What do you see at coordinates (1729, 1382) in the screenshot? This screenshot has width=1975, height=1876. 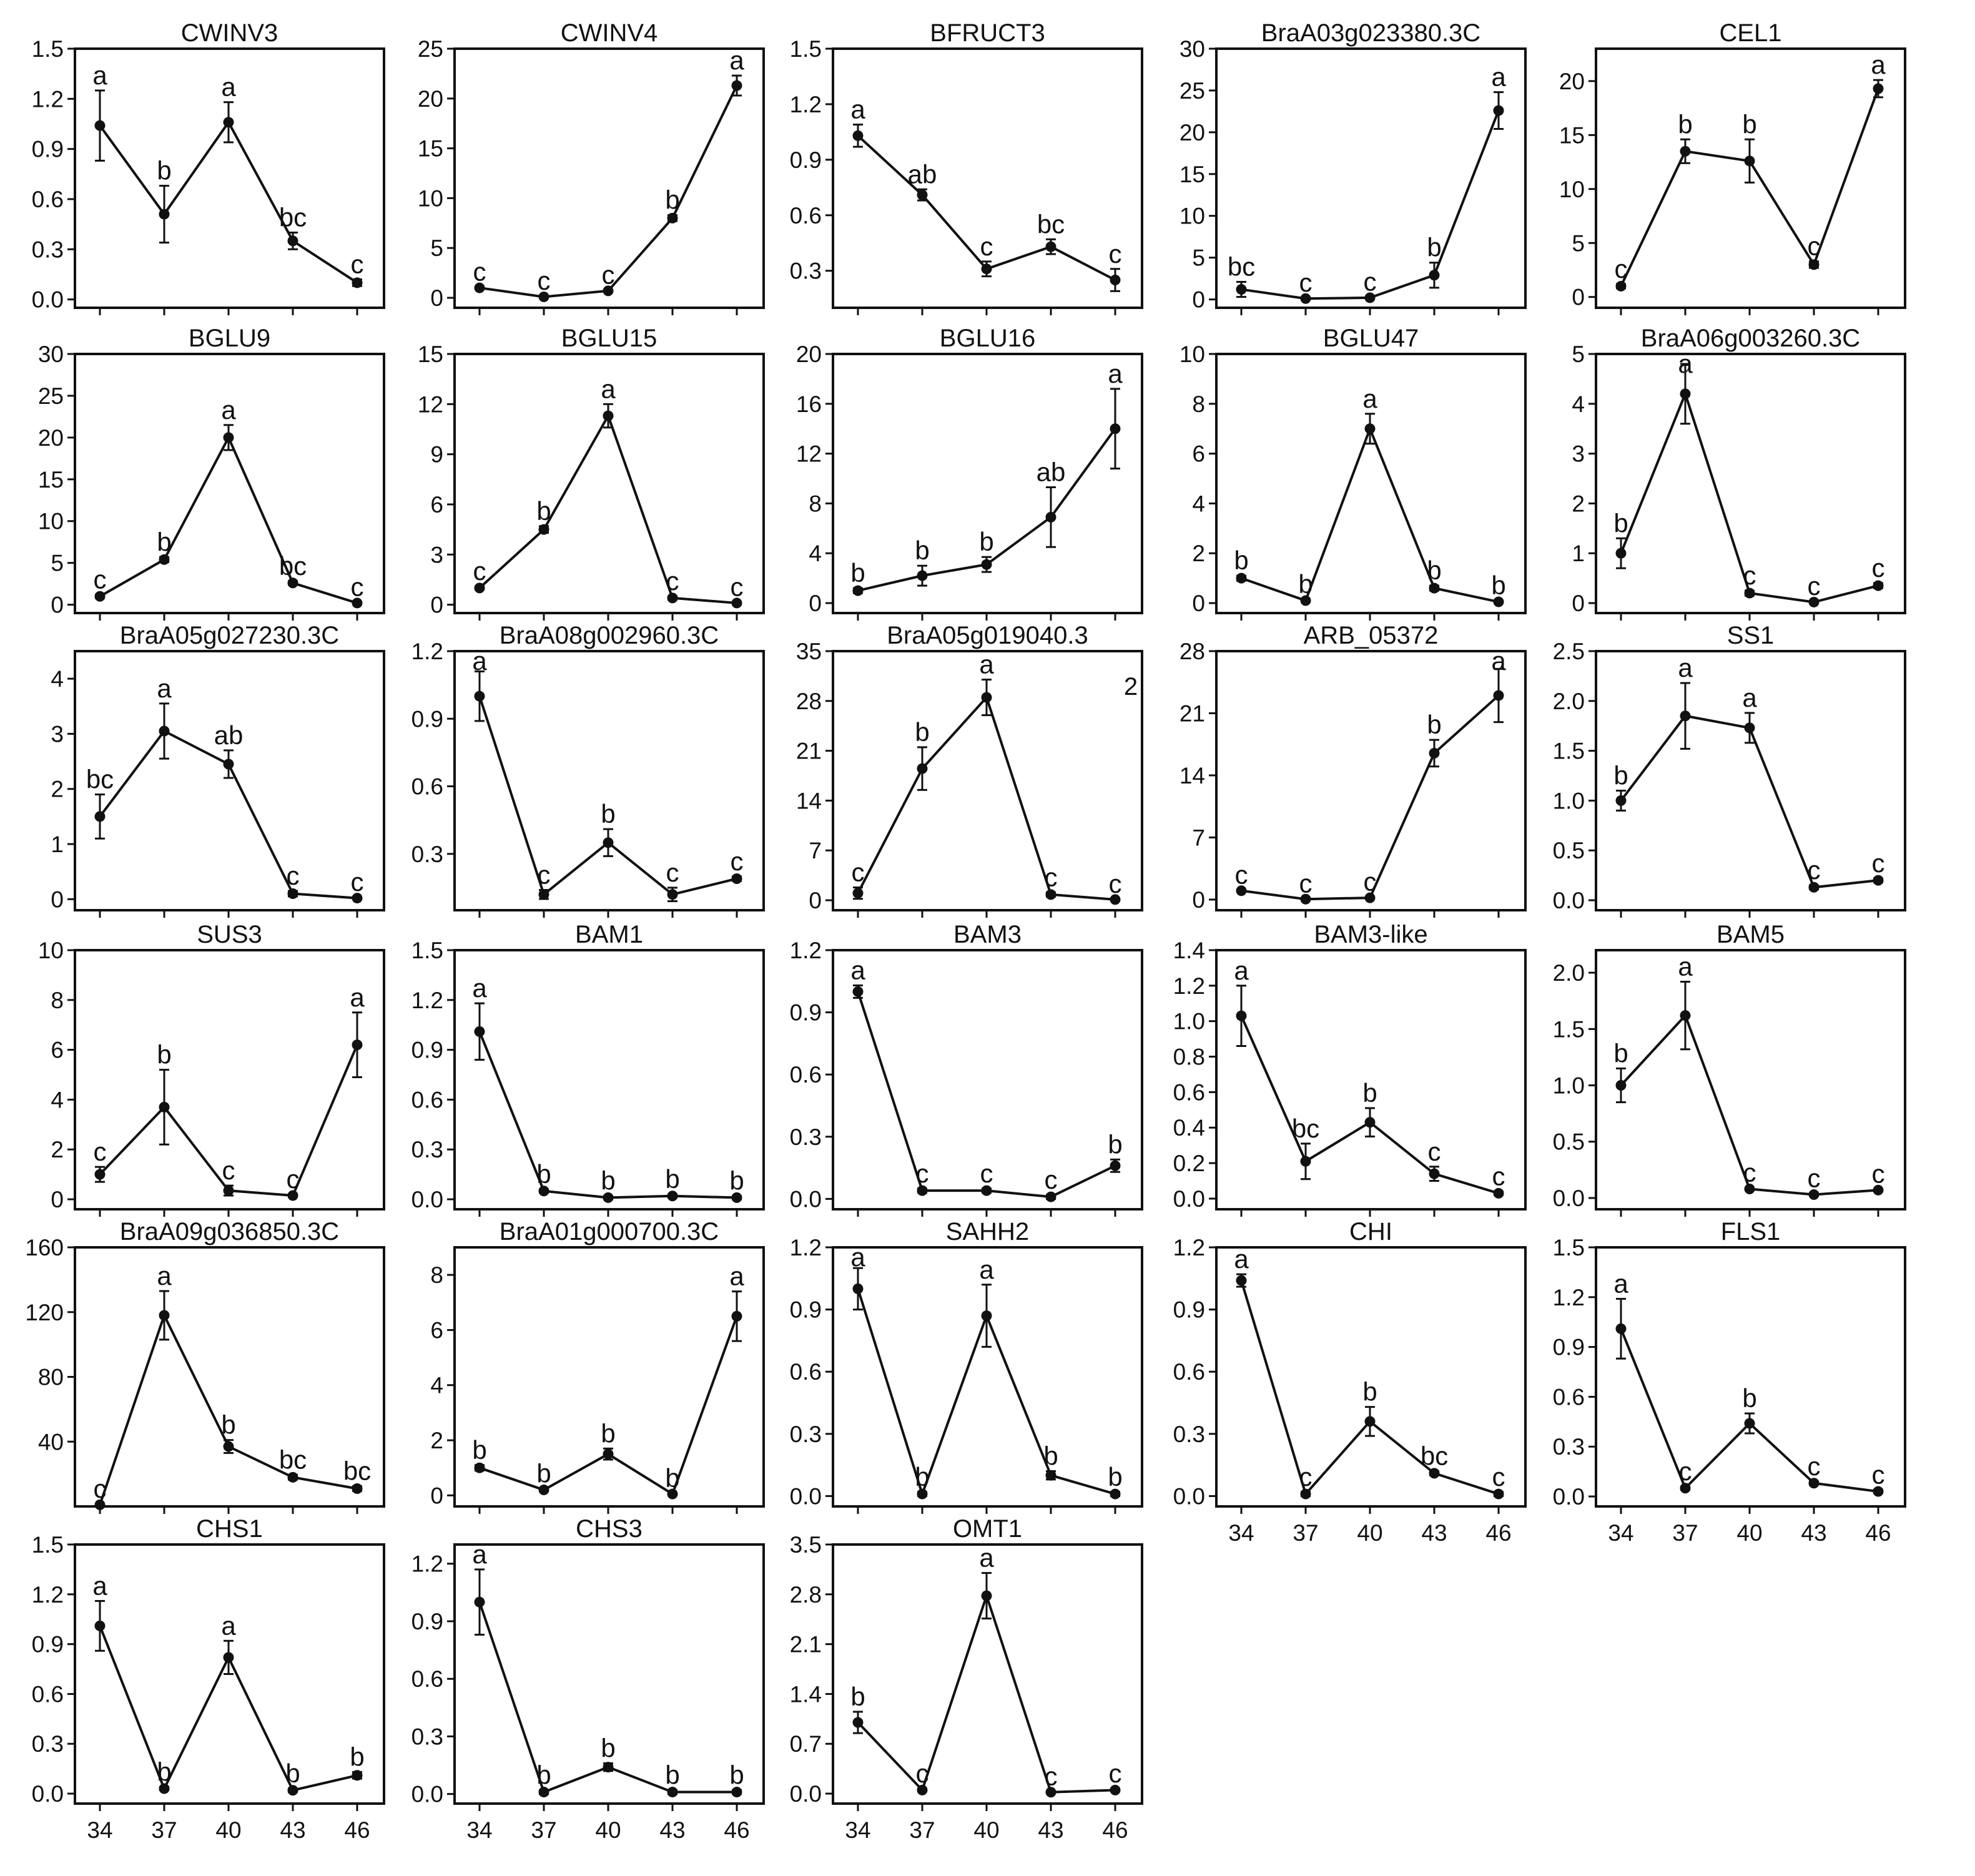 I see `chart-panel-25: FLS1 0.0 0.3 0.6 0.9 1.2 1.5 34 37 40 43 46 a c b c c` at bounding box center [1729, 1382].